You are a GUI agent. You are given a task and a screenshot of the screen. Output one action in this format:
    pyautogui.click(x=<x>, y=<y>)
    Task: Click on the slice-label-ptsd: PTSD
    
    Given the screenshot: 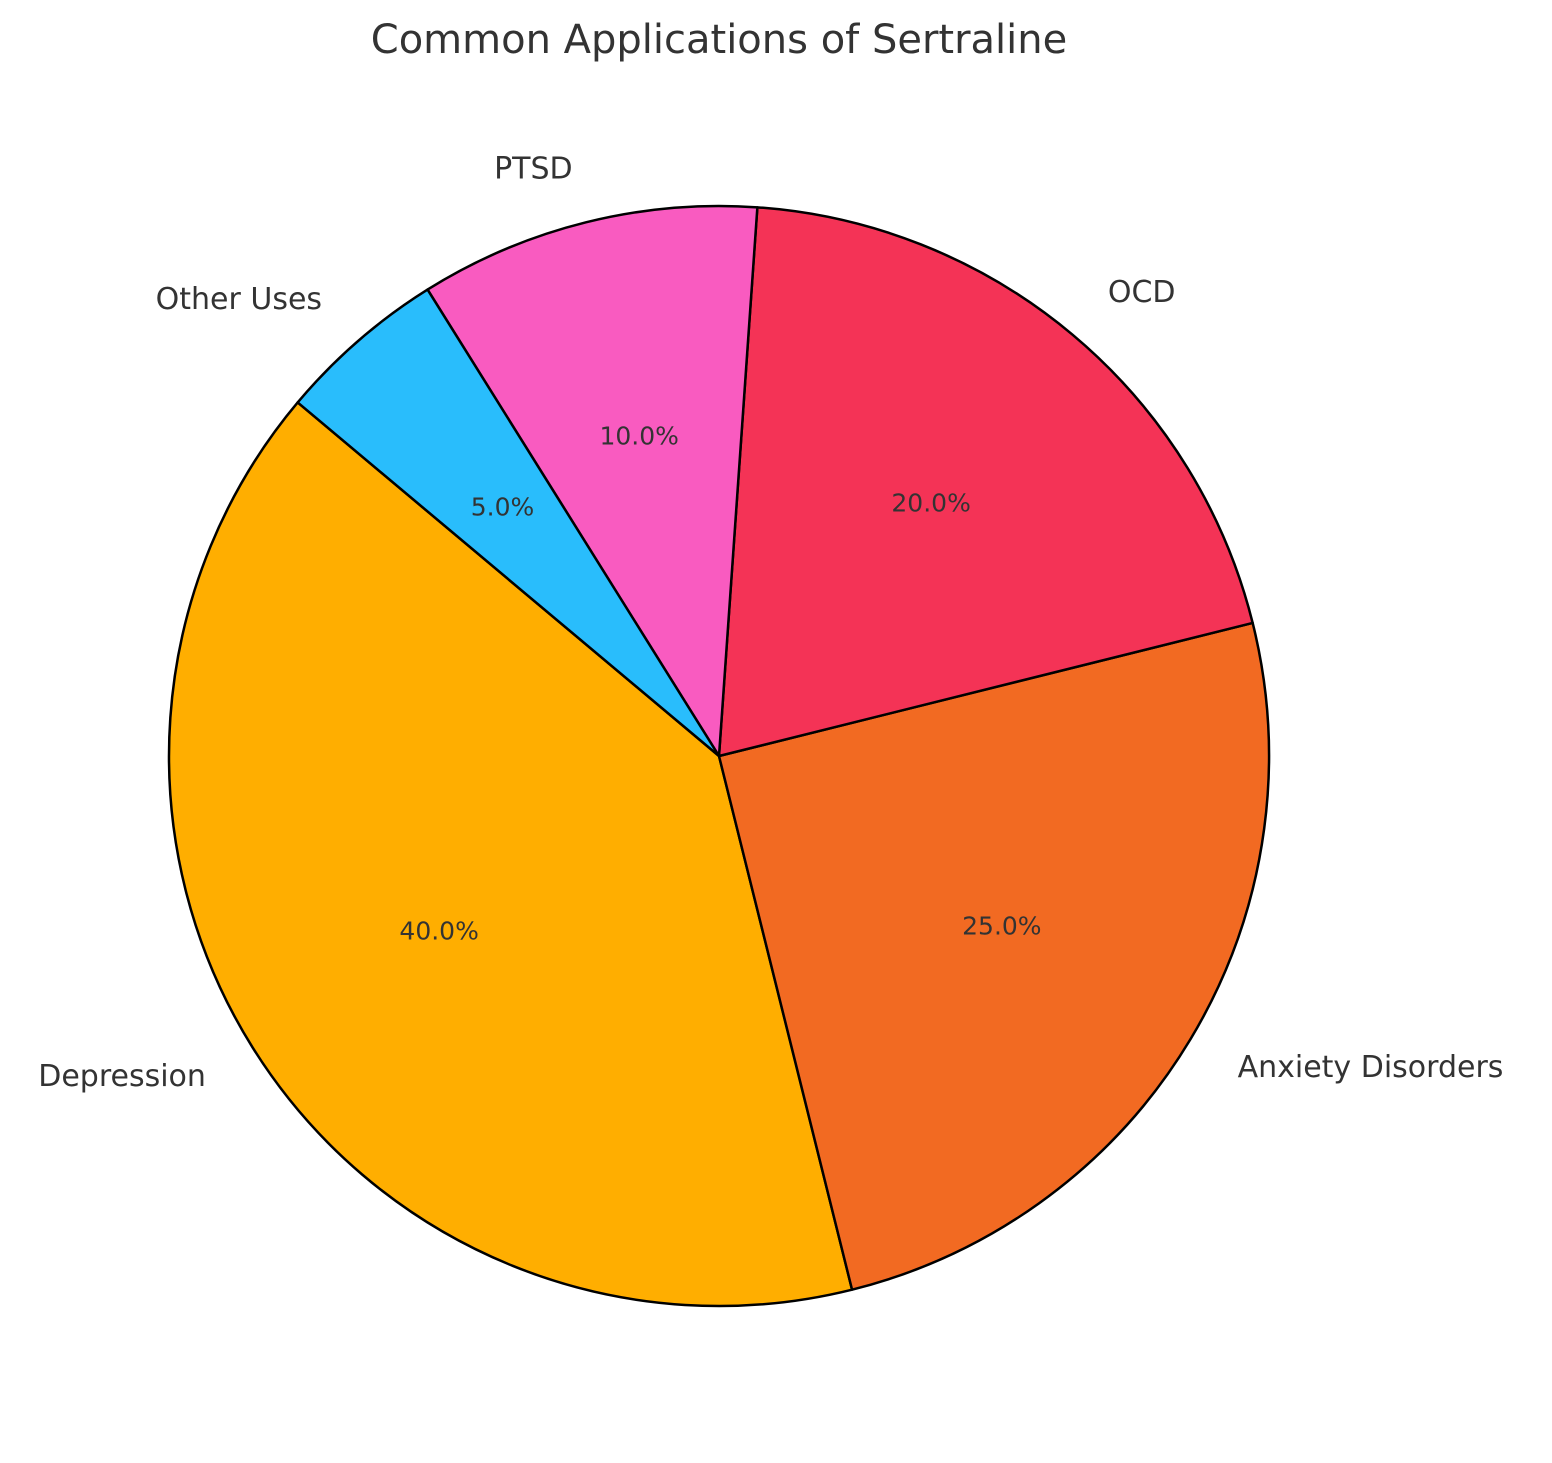 What is the action you would take?
    pyautogui.click(x=533, y=168)
    